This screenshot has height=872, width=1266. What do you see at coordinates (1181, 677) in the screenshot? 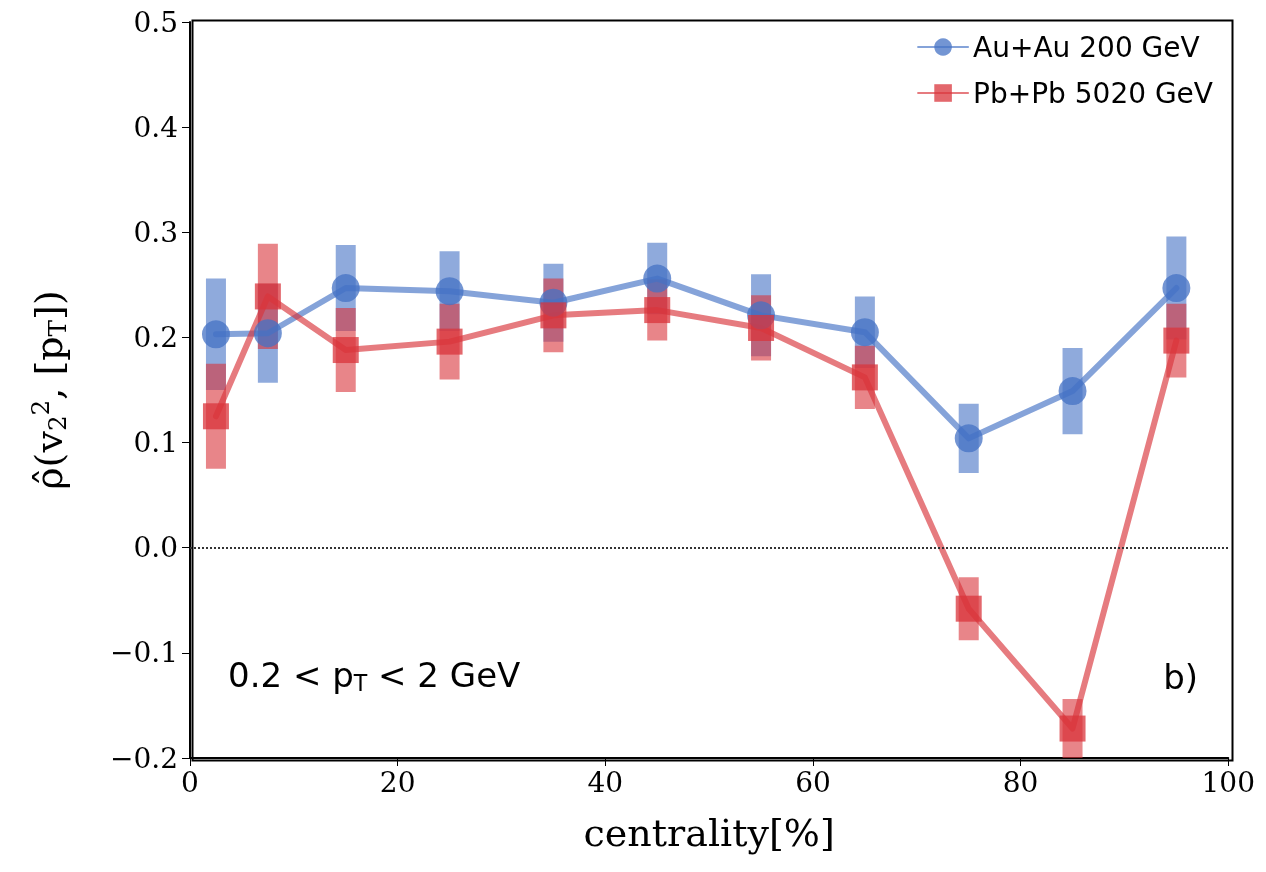
I see `annotation: b)` at bounding box center [1181, 677].